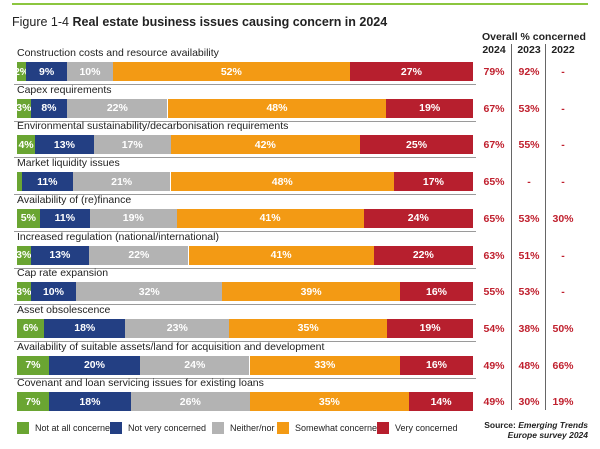 This screenshot has width=600, height=449. I want to click on bar-segment: 25%, so click(416, 145).